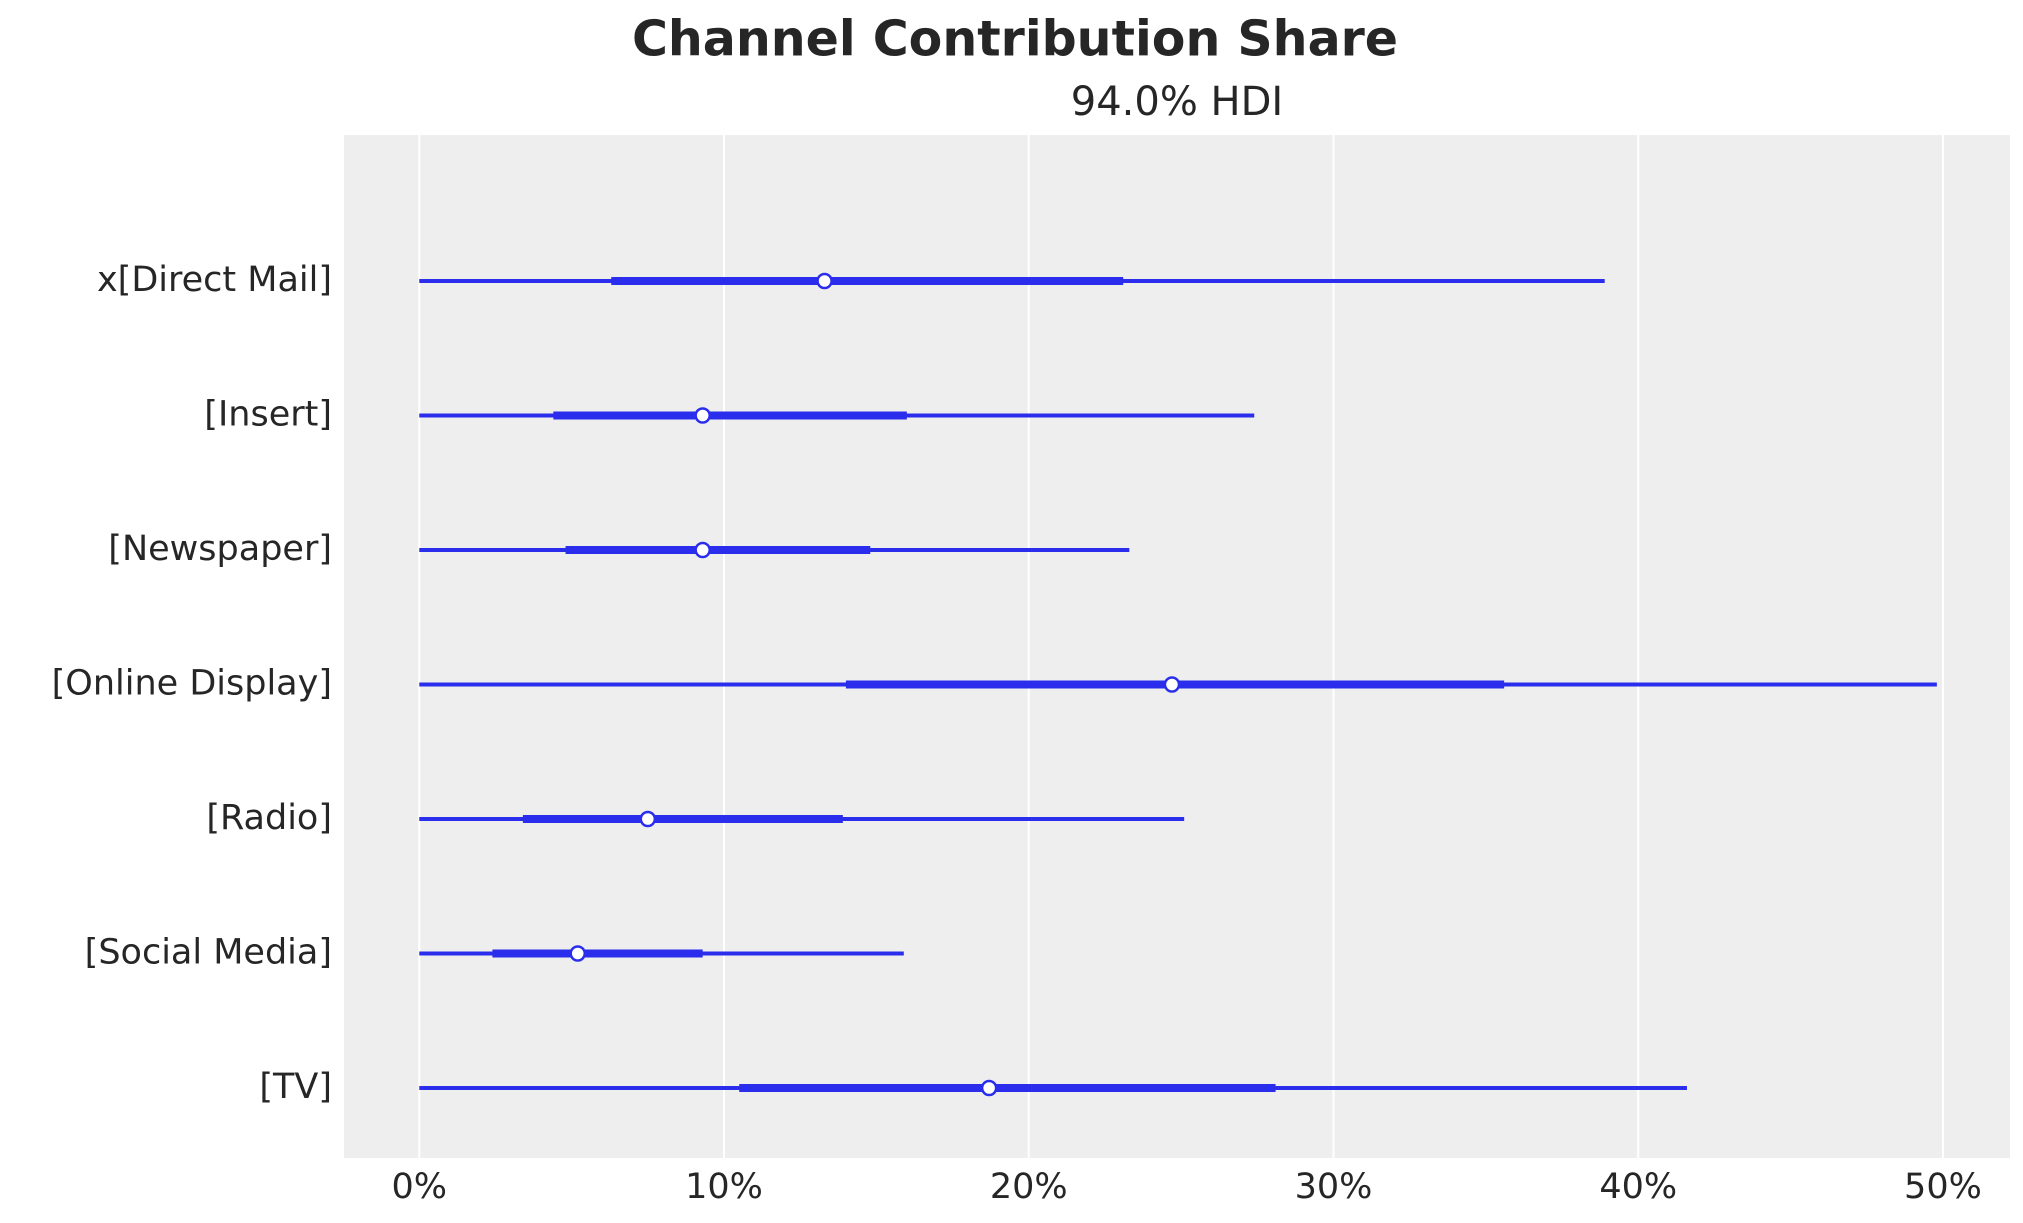  I want to click on chart-title: Channel Contribution Share, so click(1015, 39).